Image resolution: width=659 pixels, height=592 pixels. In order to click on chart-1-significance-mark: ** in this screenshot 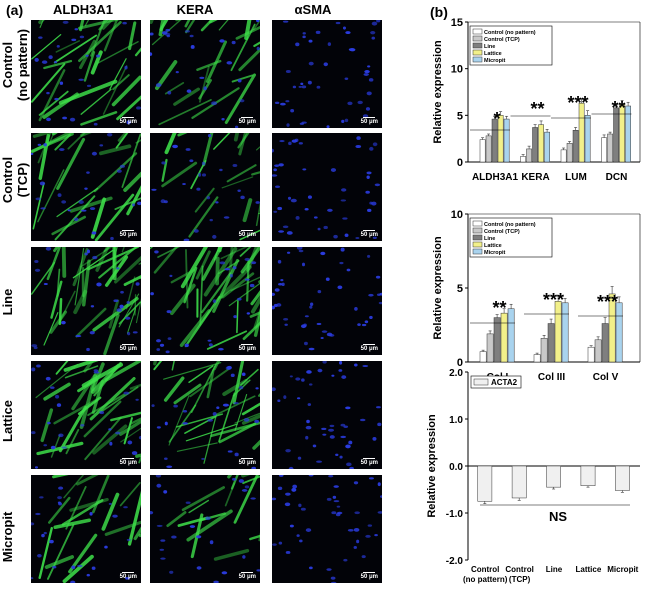, I will do `click(618, 108)`.